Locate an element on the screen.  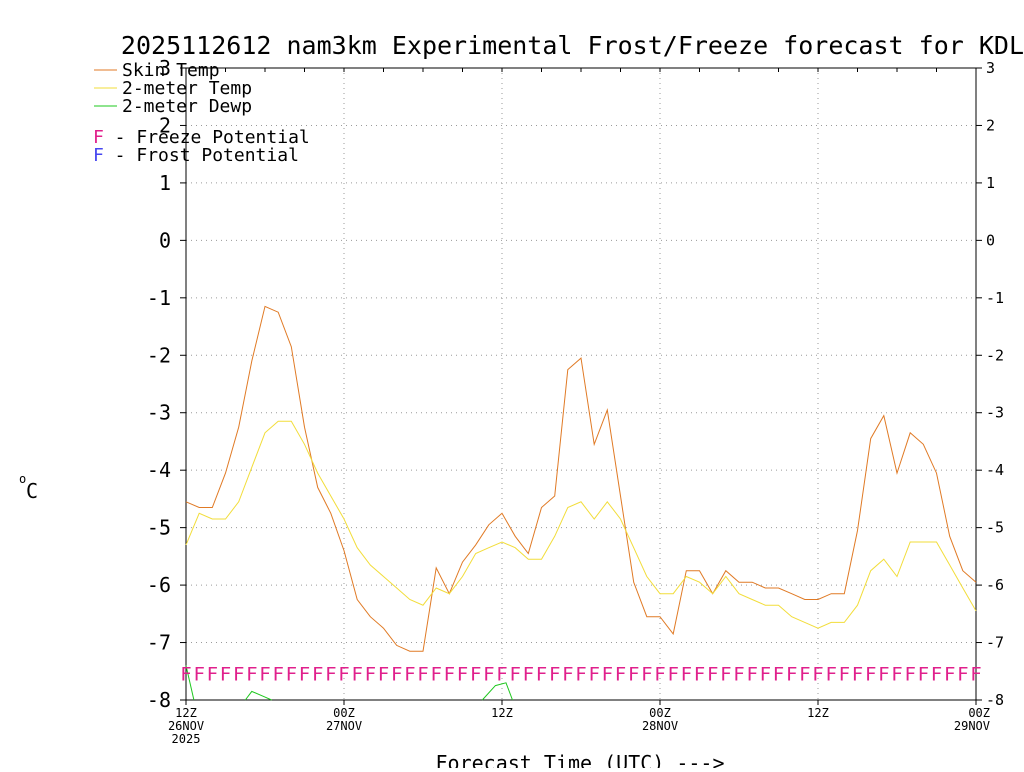
y-tick-label-left: 2 is located at coordinates (165, 125).